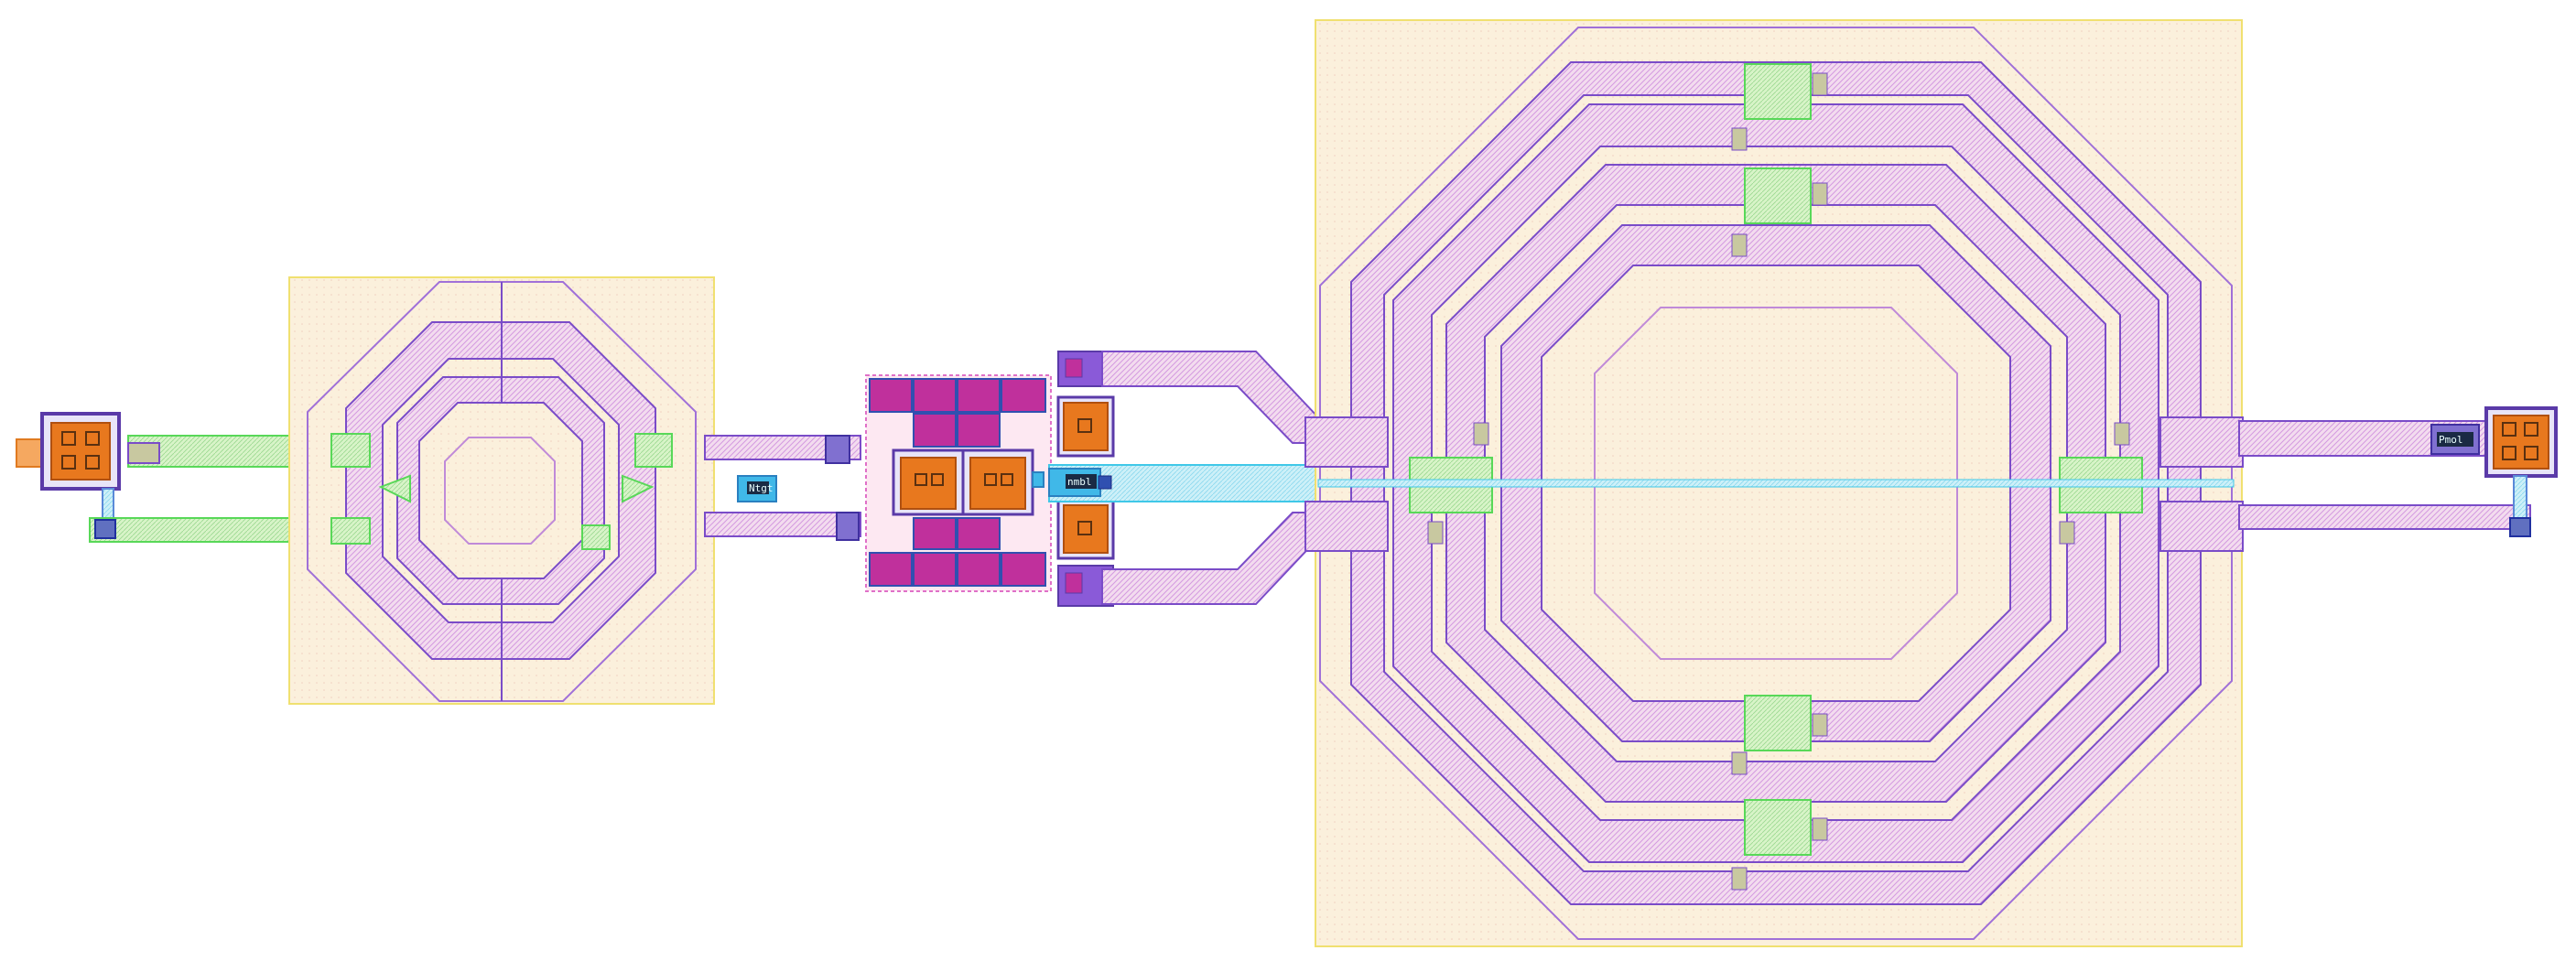 The image size is (2576, 972). Describe the element at coordinates (2451, 440) in the screenshot. I see `label-c: Pmol` at that location.